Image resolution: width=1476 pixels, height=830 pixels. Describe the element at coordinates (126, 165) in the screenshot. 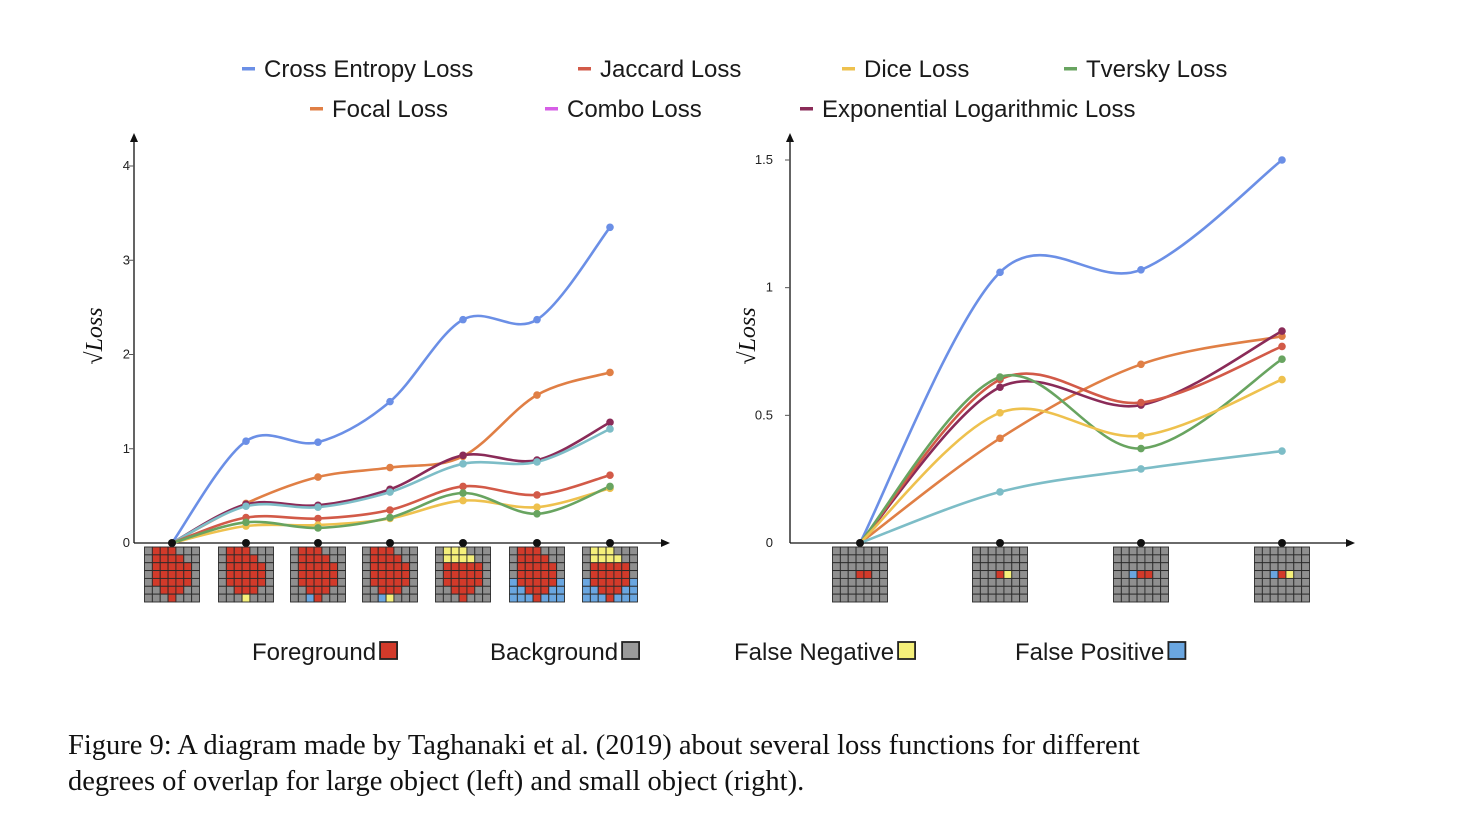

I see `left-y-tick-label: 4` at that location.